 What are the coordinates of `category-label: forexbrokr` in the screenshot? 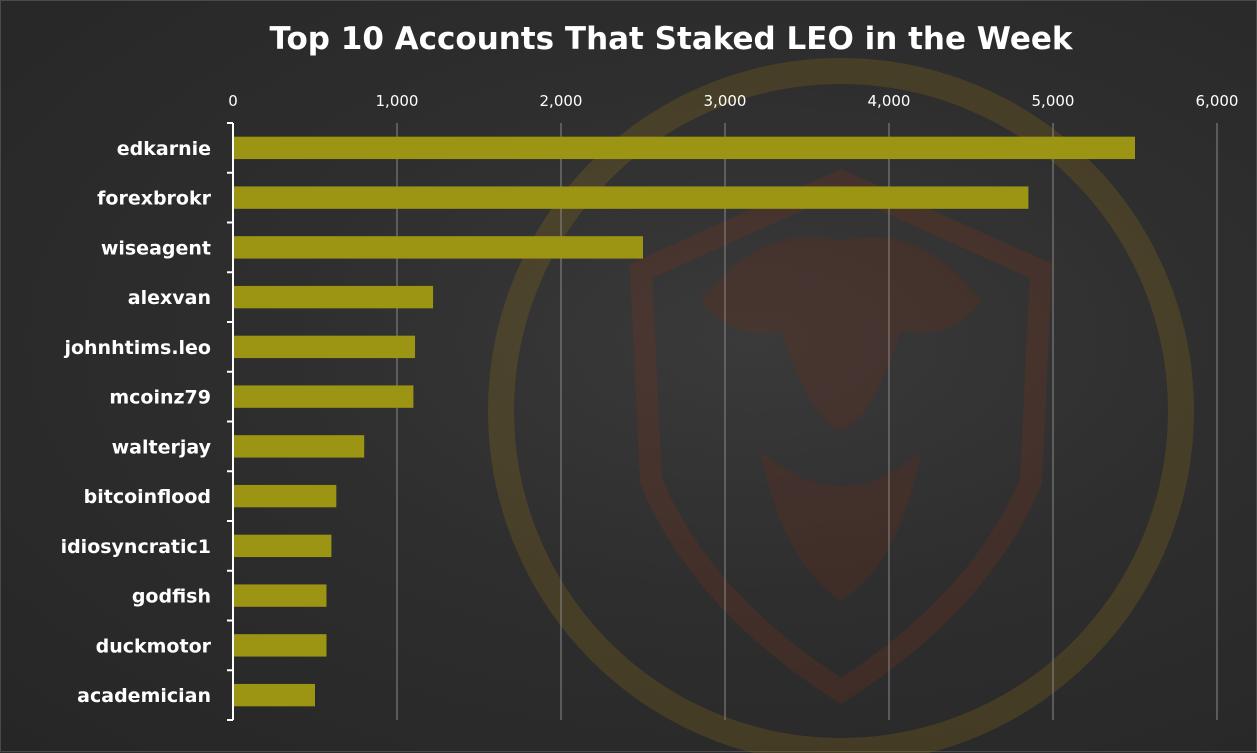 It's located at (154, 199).